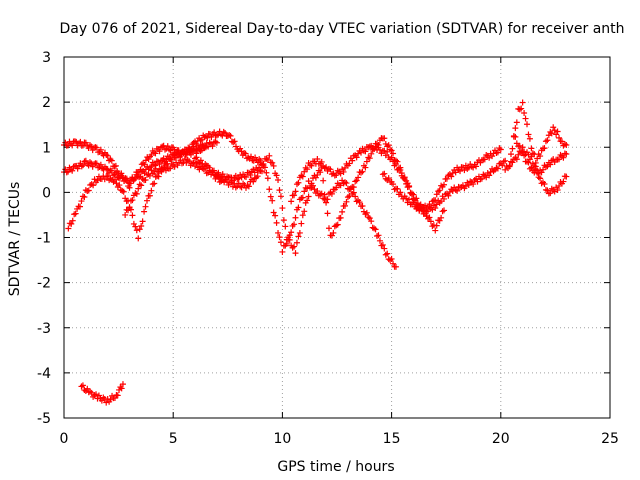 This screenshot has width=640, height=480. Describe the element at coordinates (46, 193) in the screenshot. I see `y-tick-label: 0` at that location.